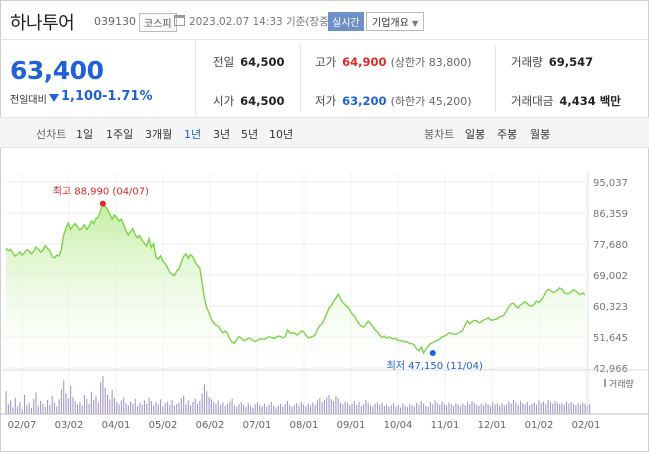 This screenshot has height=452, width=649. I want to click on min-annotation: 최저 47,150 (11/04), so click(435, 366).